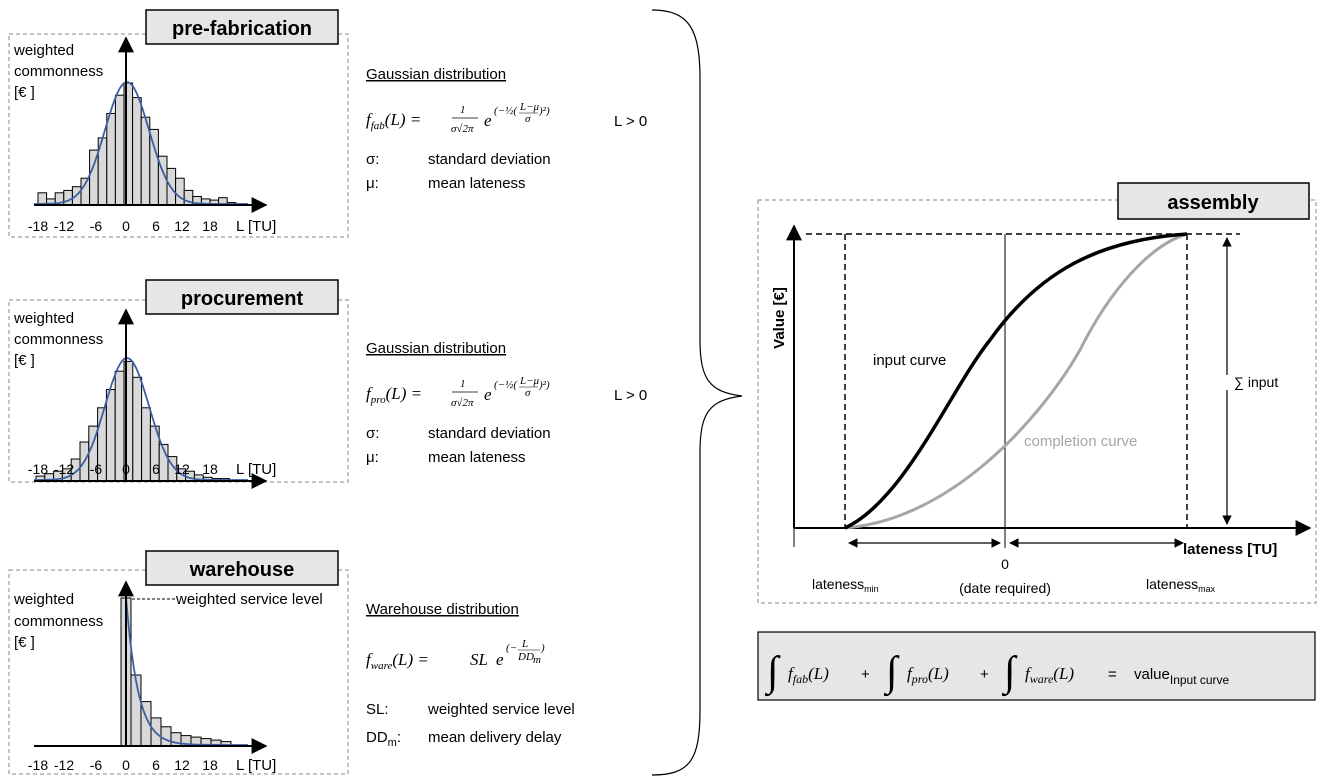 This screenshot has width=1323, height=781. What do you see at coordinates (489, 159) in the screenshot?
I see `formula-fab-def-sigma-text: standard deviation` at bounding box center [489, 159].